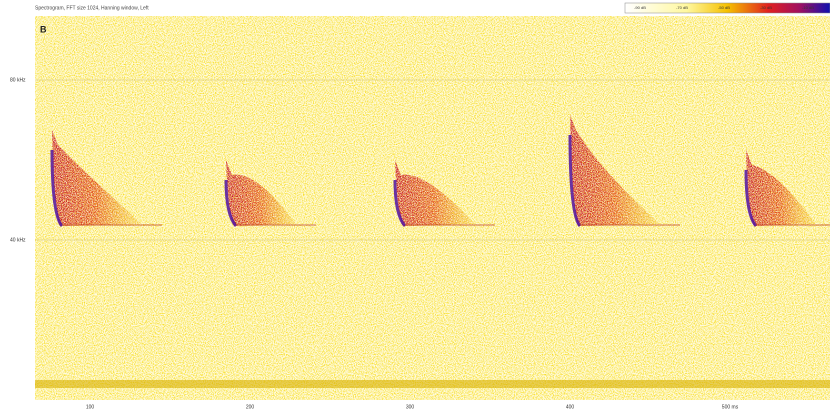  I want to click on scale-label: -30 dB, so click(766, 7).